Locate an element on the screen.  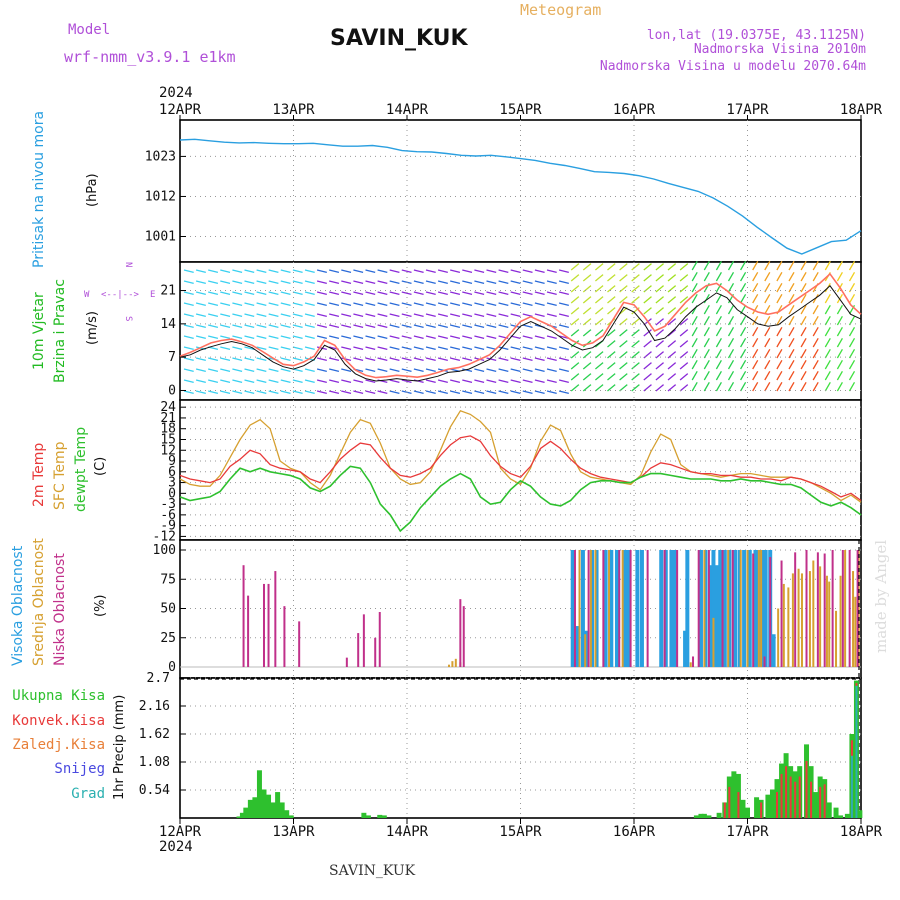
station-title: SAVIN_KUK is located at coordinates (399, 38).